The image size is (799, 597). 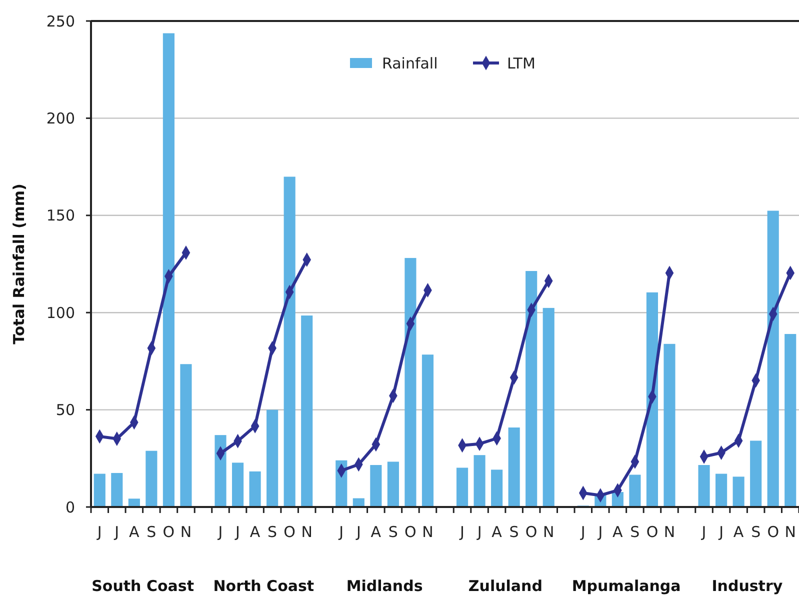 I want to click on y-axis-title: Total Rainfall (mm), so click(x=19, y=264).